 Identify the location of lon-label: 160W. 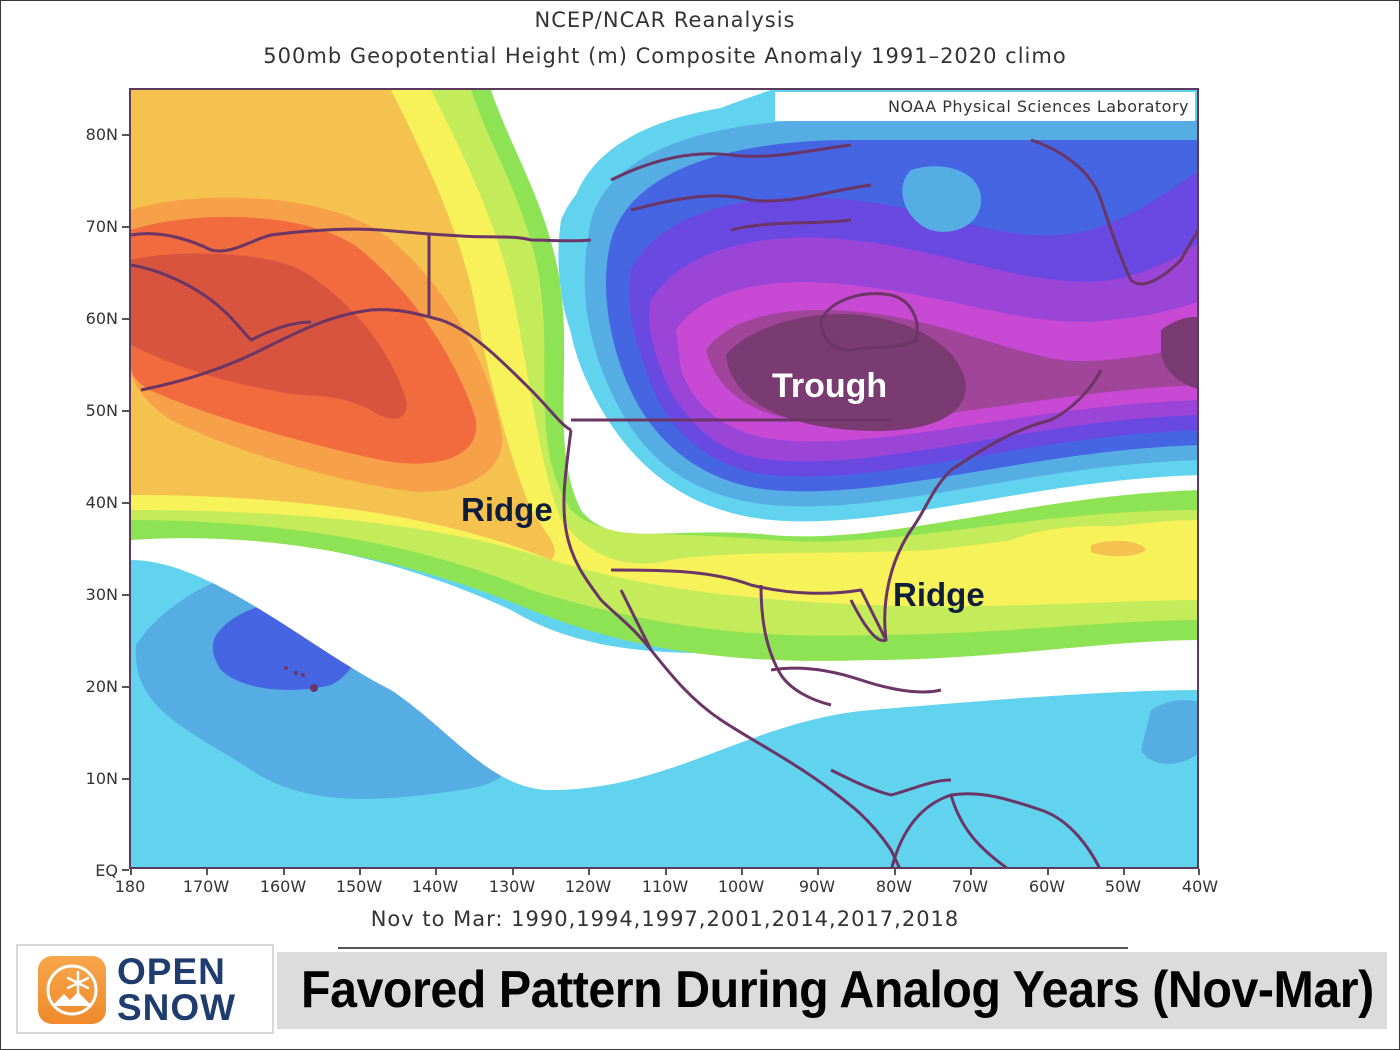
(283, 886).